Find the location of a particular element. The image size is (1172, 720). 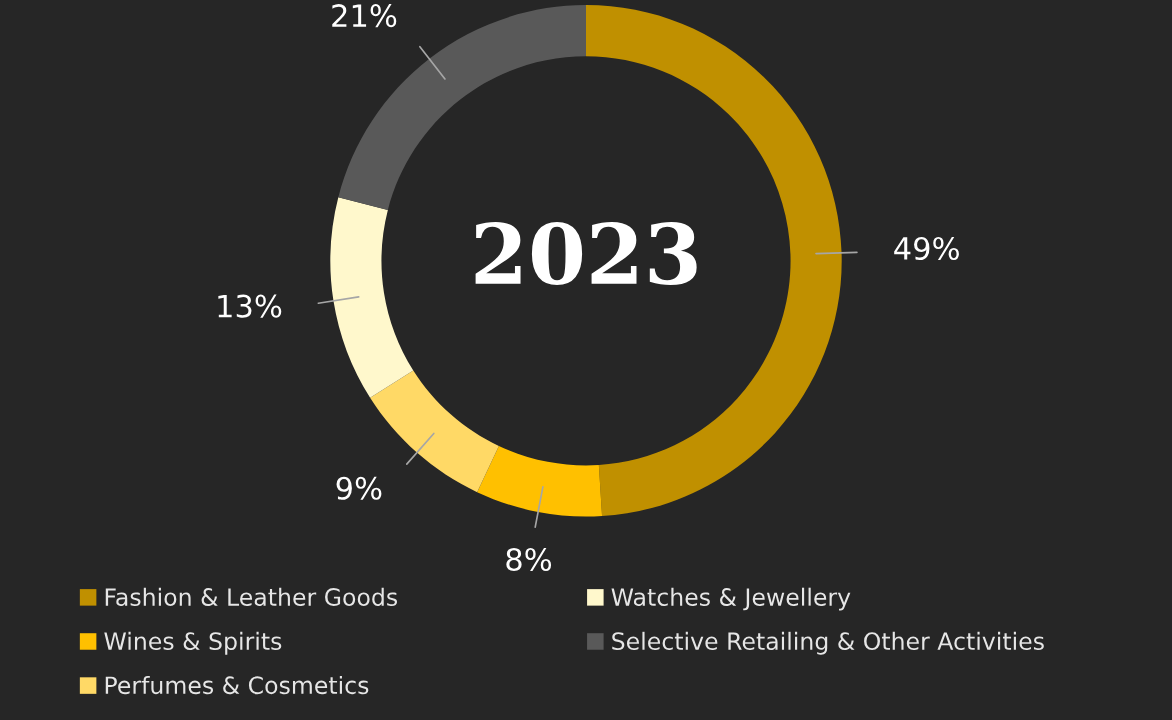

legend-label: Wines & Spirits is located at coordinates (193, 643).